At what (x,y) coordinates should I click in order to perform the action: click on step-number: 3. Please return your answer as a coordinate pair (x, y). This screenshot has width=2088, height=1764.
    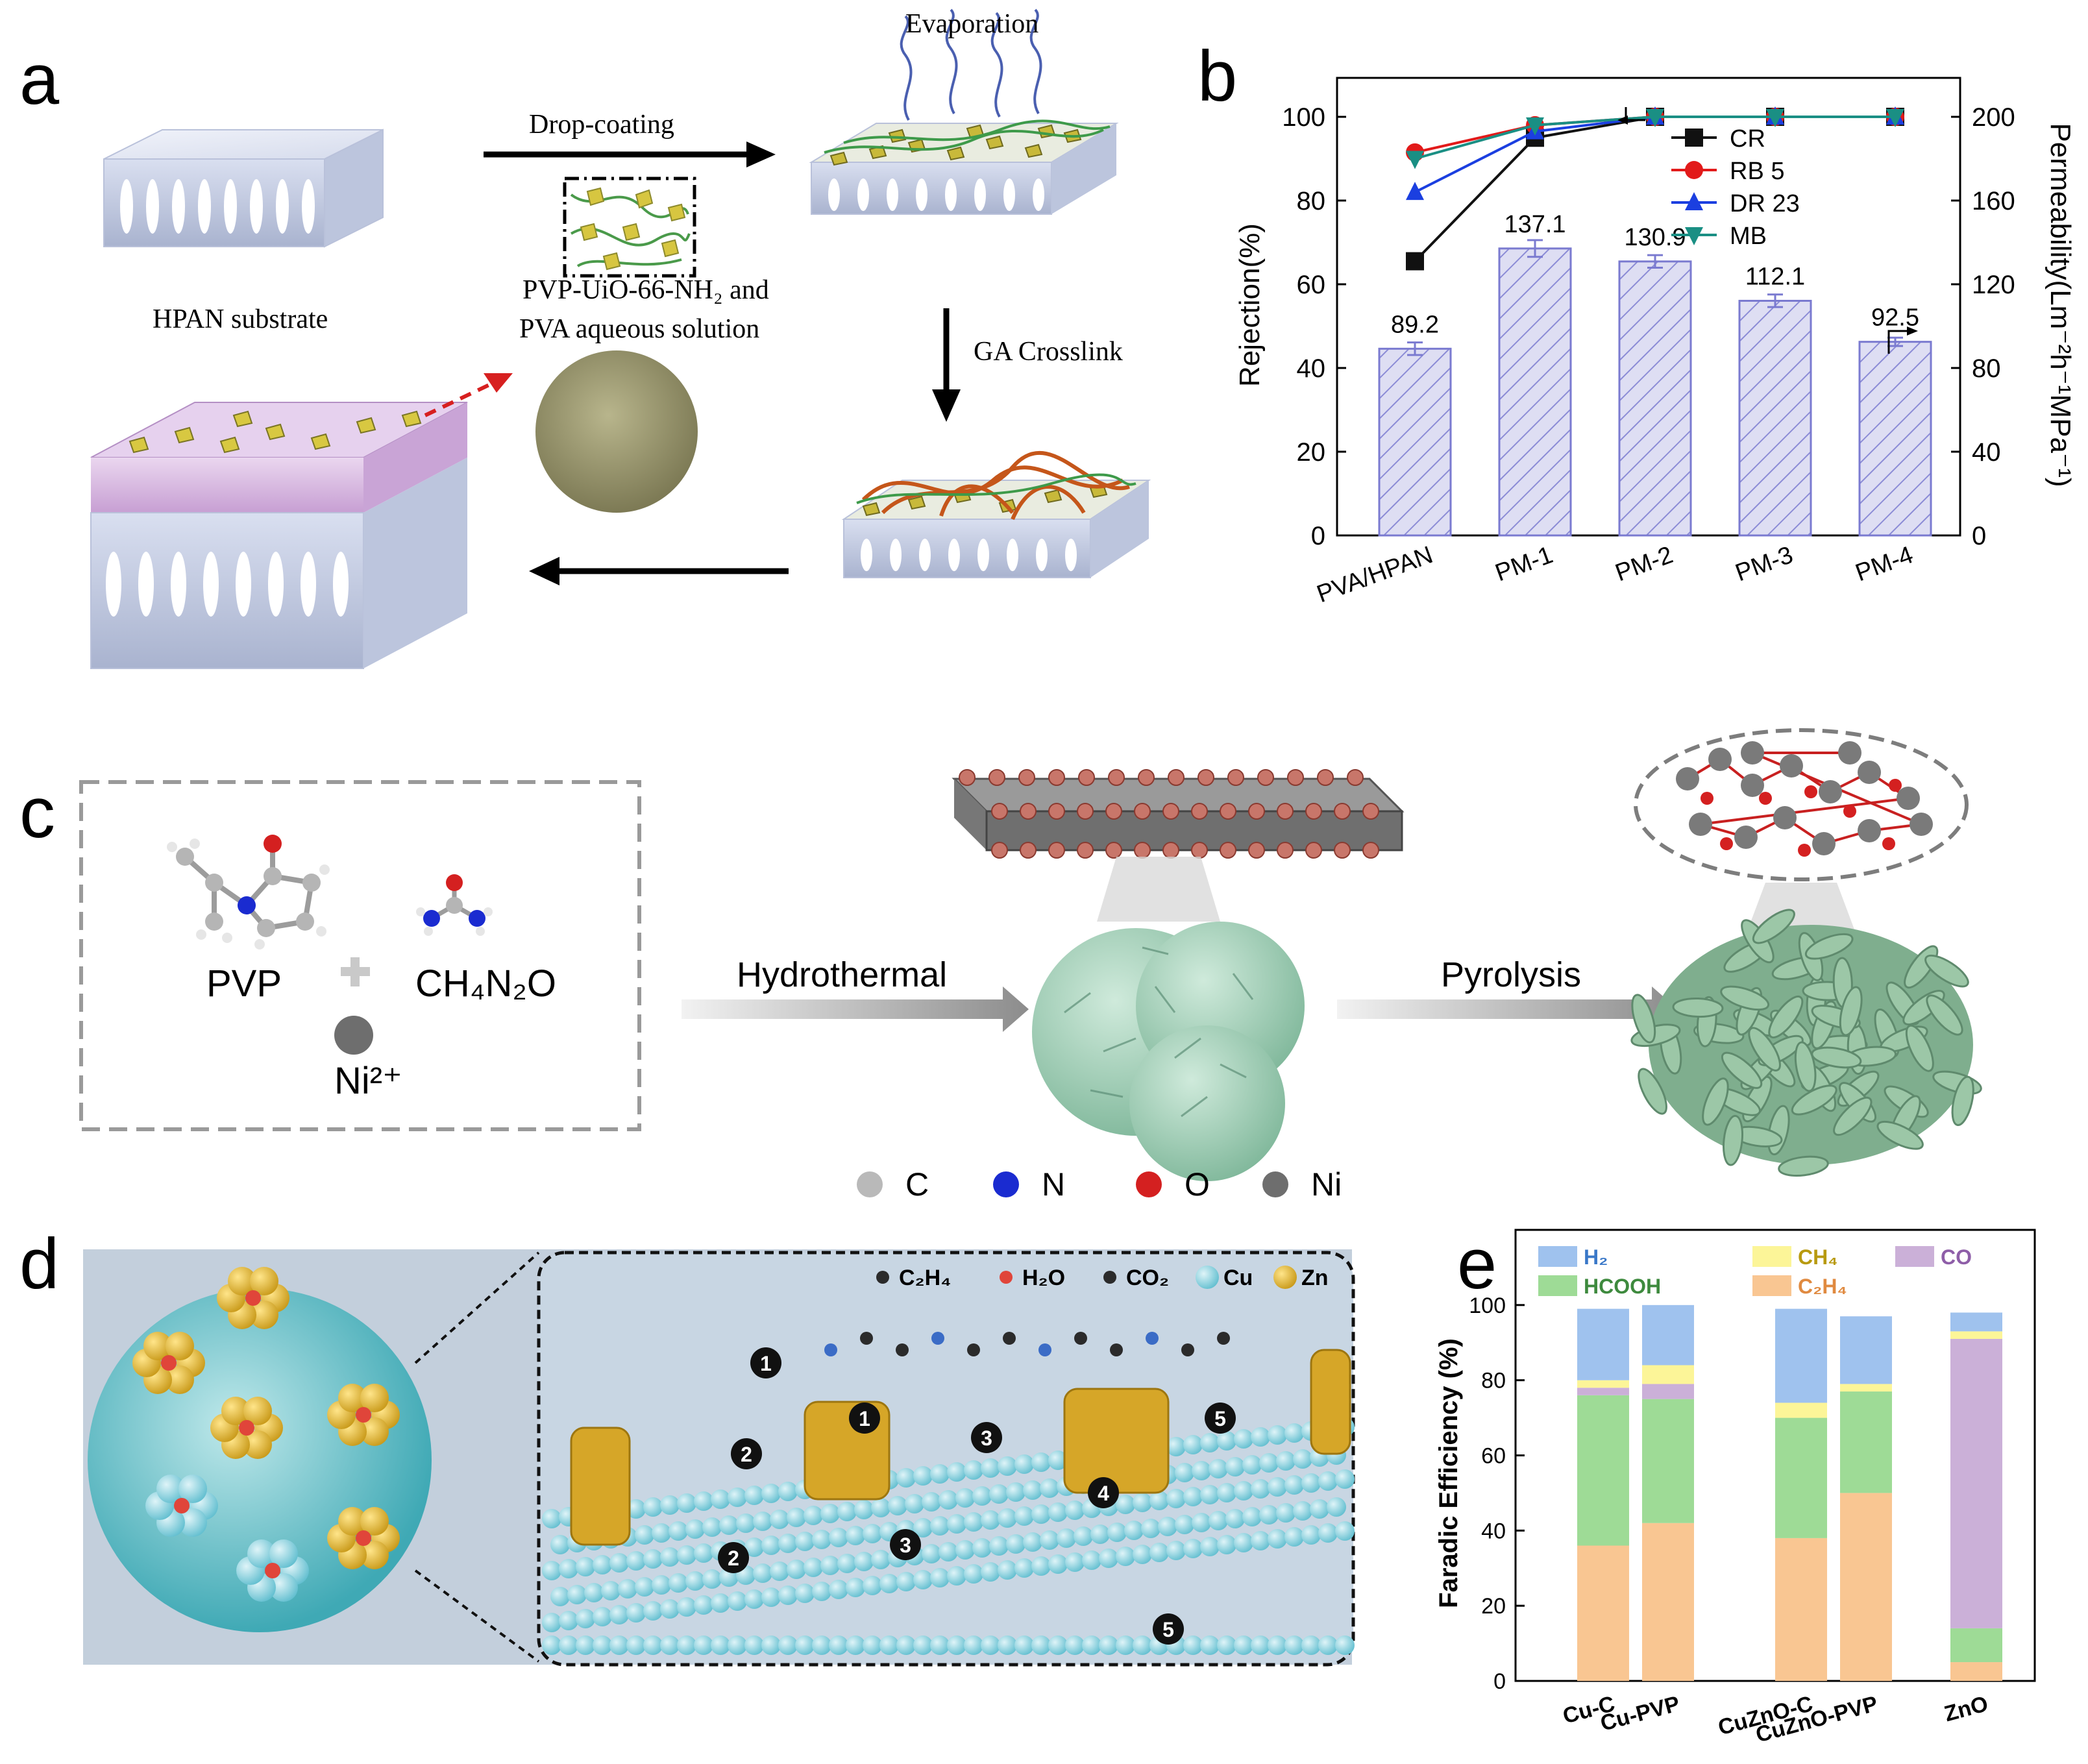
    Looking at the image, I should click on (987, 1438).